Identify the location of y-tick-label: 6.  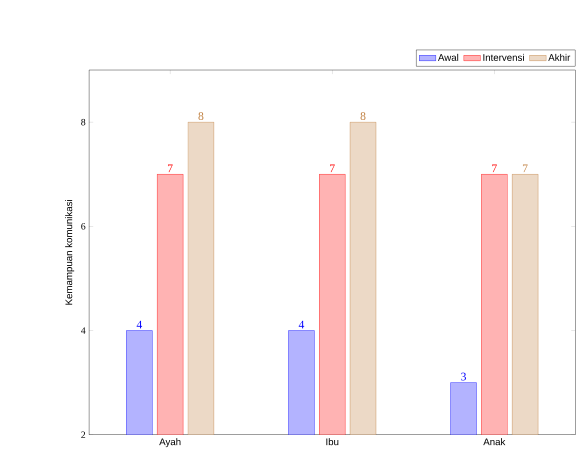
(83, 226).